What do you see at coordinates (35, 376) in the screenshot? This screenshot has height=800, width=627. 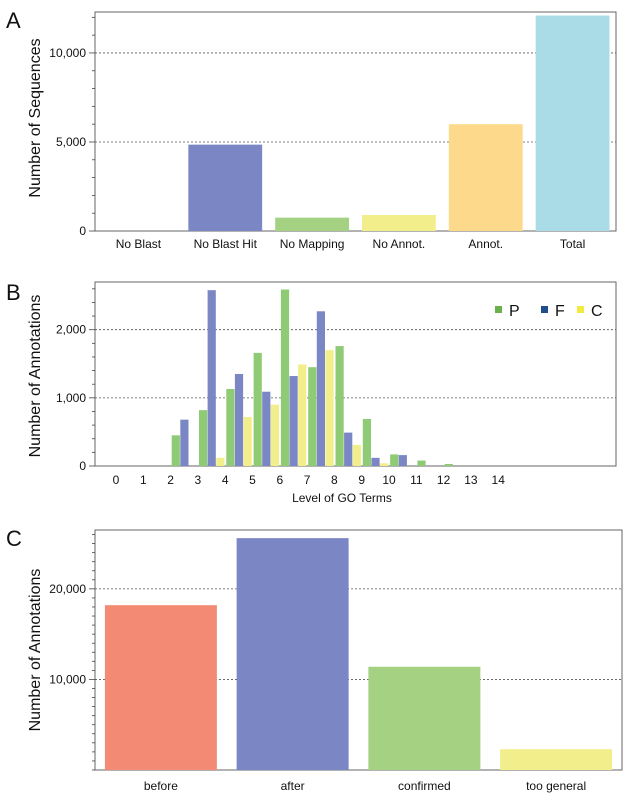 I see `panel-b-ylabel: Number of Annotations` at bounding box center [35, 376].